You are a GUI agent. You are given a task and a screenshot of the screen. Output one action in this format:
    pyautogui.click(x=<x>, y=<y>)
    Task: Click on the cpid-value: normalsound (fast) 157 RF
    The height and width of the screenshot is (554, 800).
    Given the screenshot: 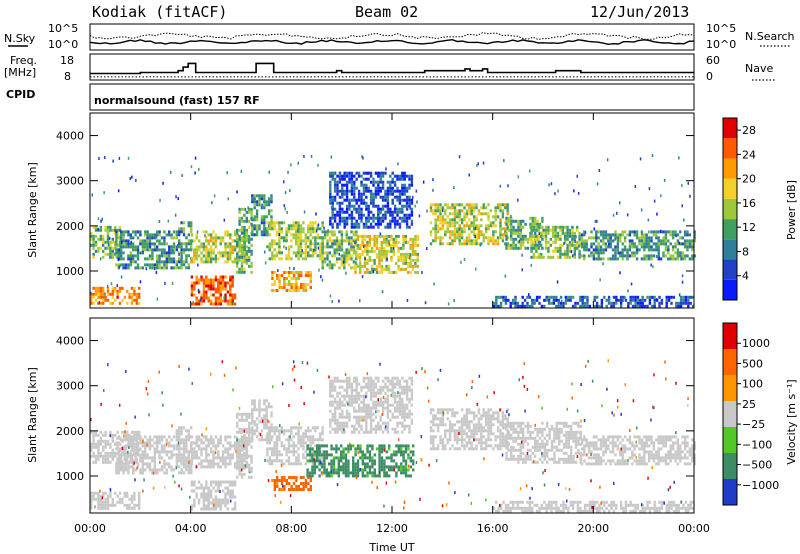 What is the action you would take?
    pyautogui.click(x=177, y=100)
    